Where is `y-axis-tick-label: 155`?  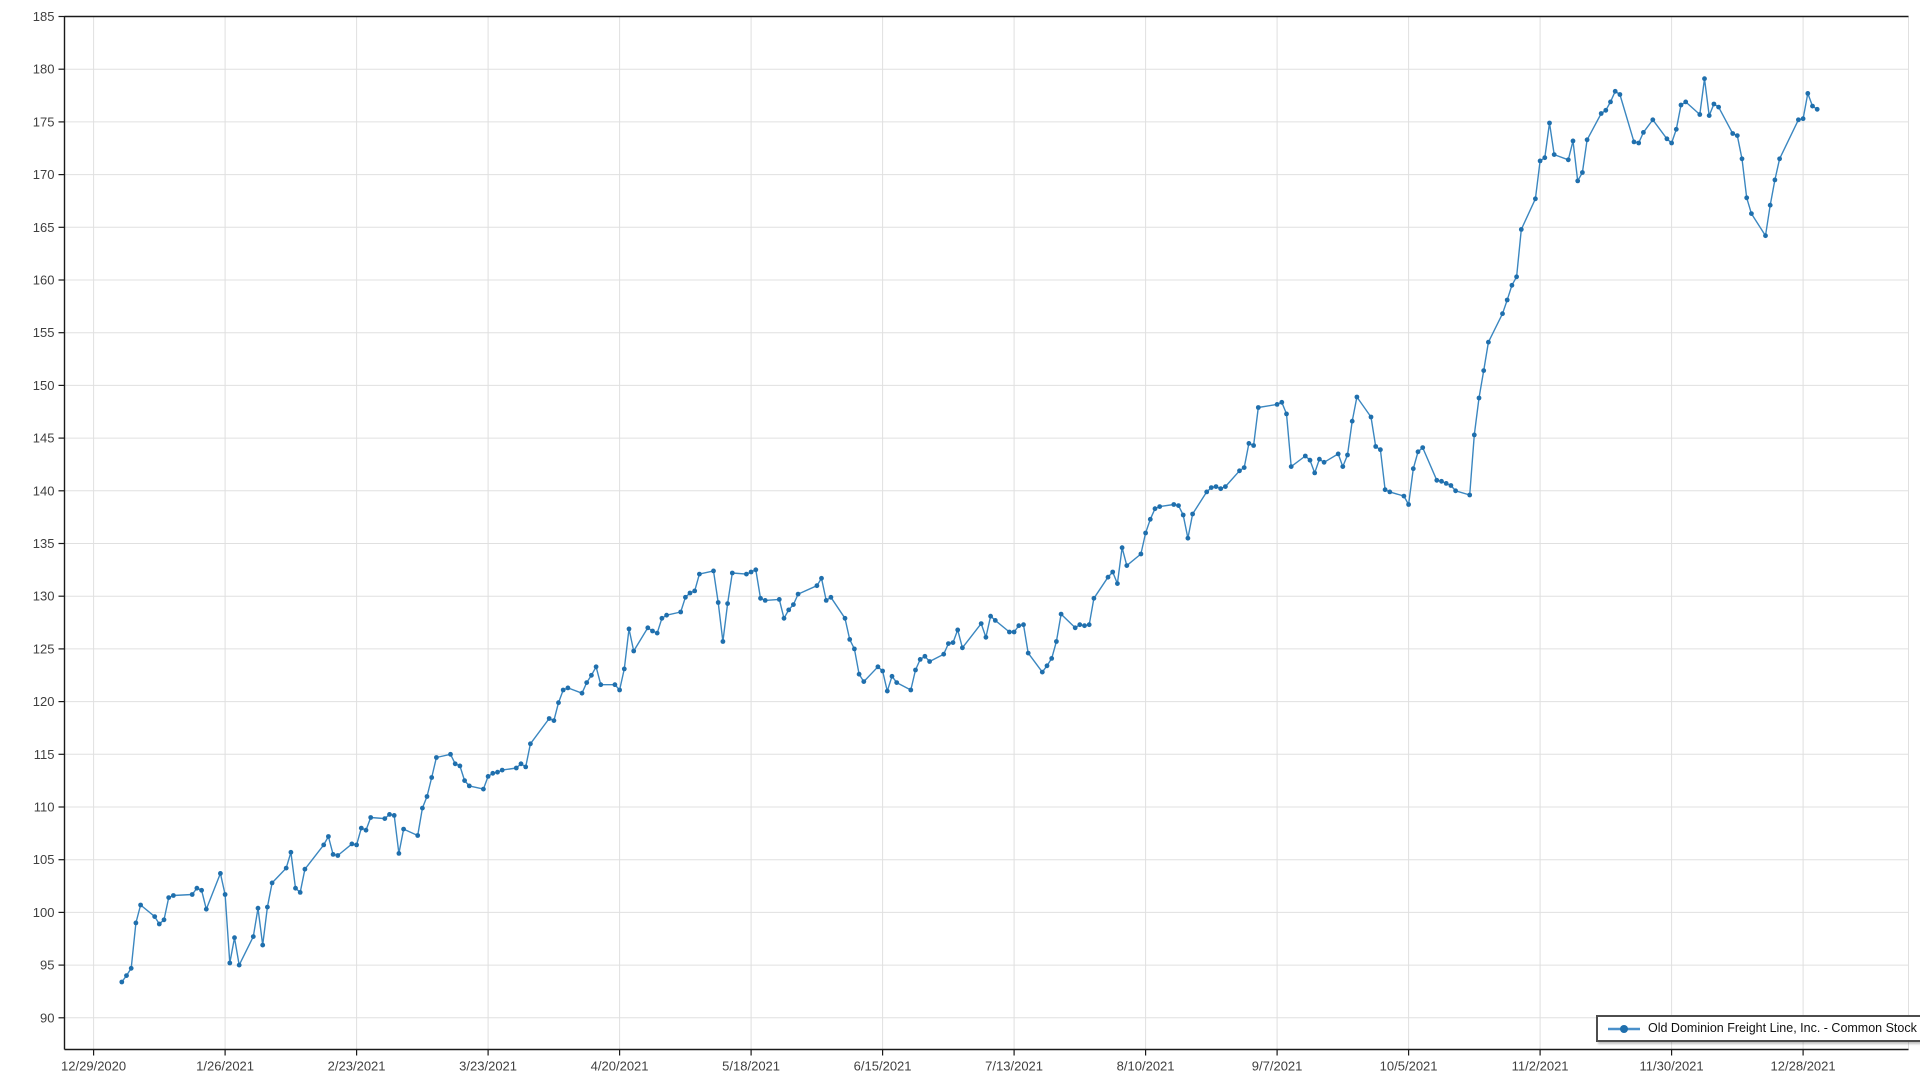
y-axis-tick-label: 155 is located at coordinates (44, 332).